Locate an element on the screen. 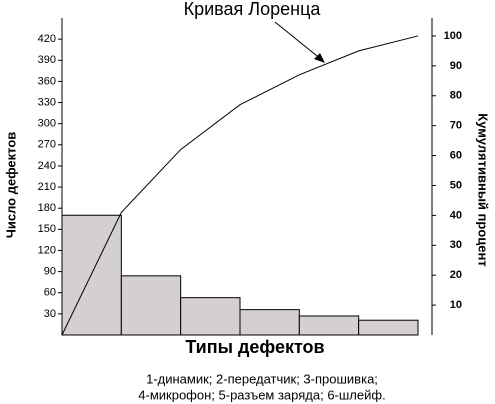 This screenshot has height=404, width=495. y-tick-label: 330 is located at coordinates (47, 102).